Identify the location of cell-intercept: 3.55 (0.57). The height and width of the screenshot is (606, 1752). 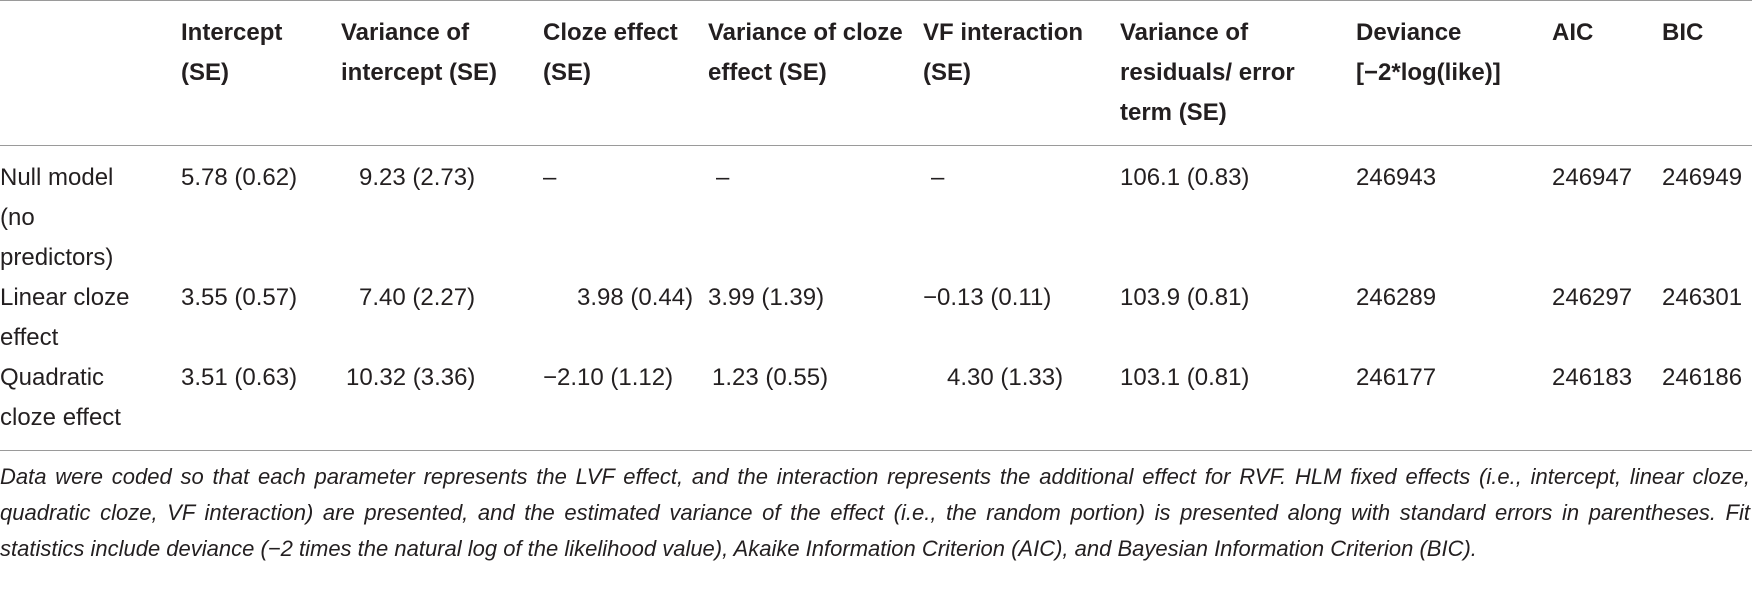
(239, 297).